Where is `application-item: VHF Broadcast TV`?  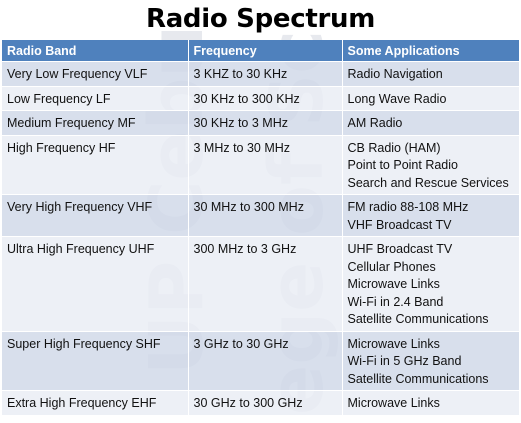 application-item: VHF Broadcast TV is located at coordinates (399, 224).